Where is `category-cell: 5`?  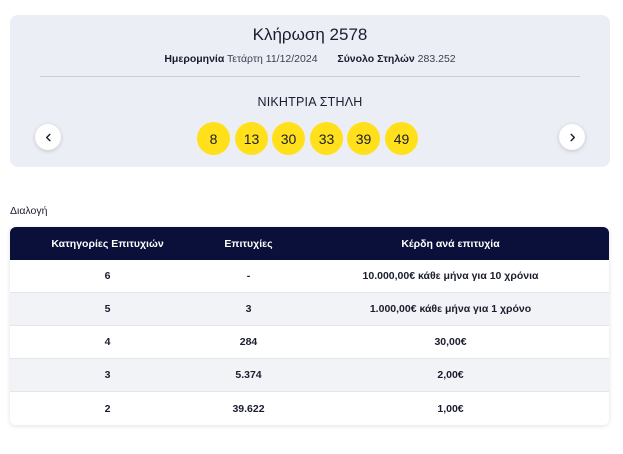 category-cell: 5 is located at coordinates (107, 309).